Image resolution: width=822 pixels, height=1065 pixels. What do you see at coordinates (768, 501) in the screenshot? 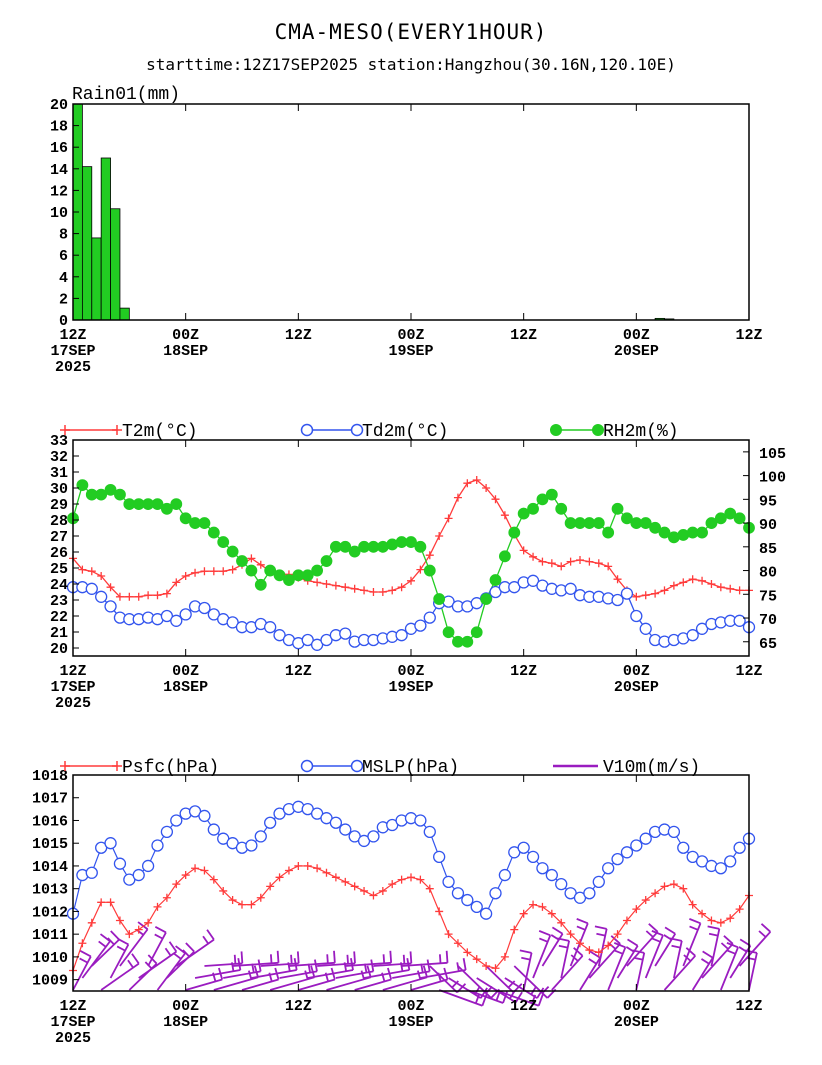
I see `y2-tick-label: 95` at bounding box center [768, 501].